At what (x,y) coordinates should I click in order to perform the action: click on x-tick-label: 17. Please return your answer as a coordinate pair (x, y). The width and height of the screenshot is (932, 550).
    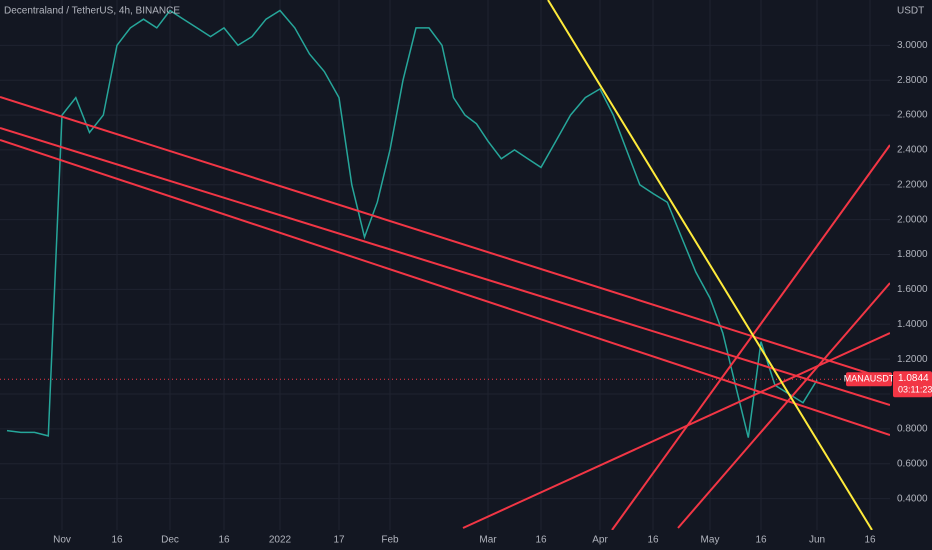
    Looking at the image, I should click on (339, 540).